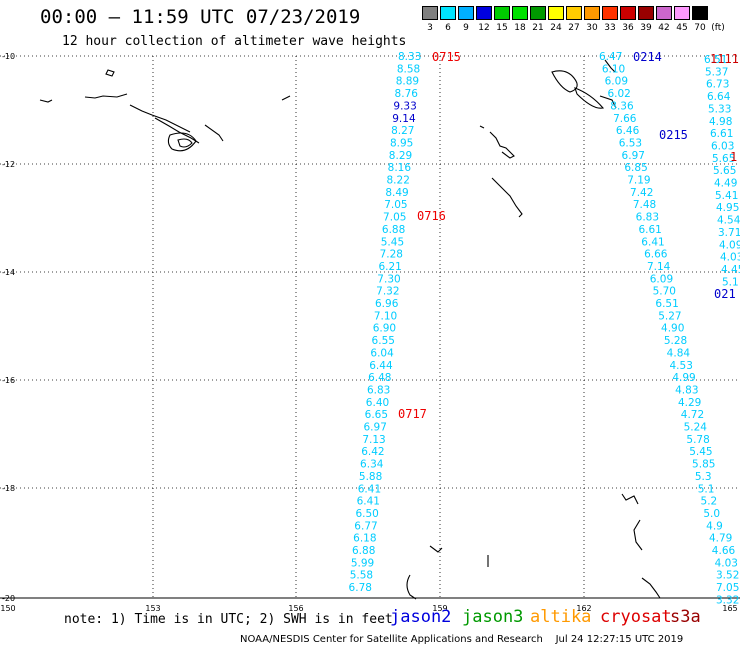  Describe the element at coordinates (431, 216) in the screenshot. I see `pass-time-label: 0716` at that location.